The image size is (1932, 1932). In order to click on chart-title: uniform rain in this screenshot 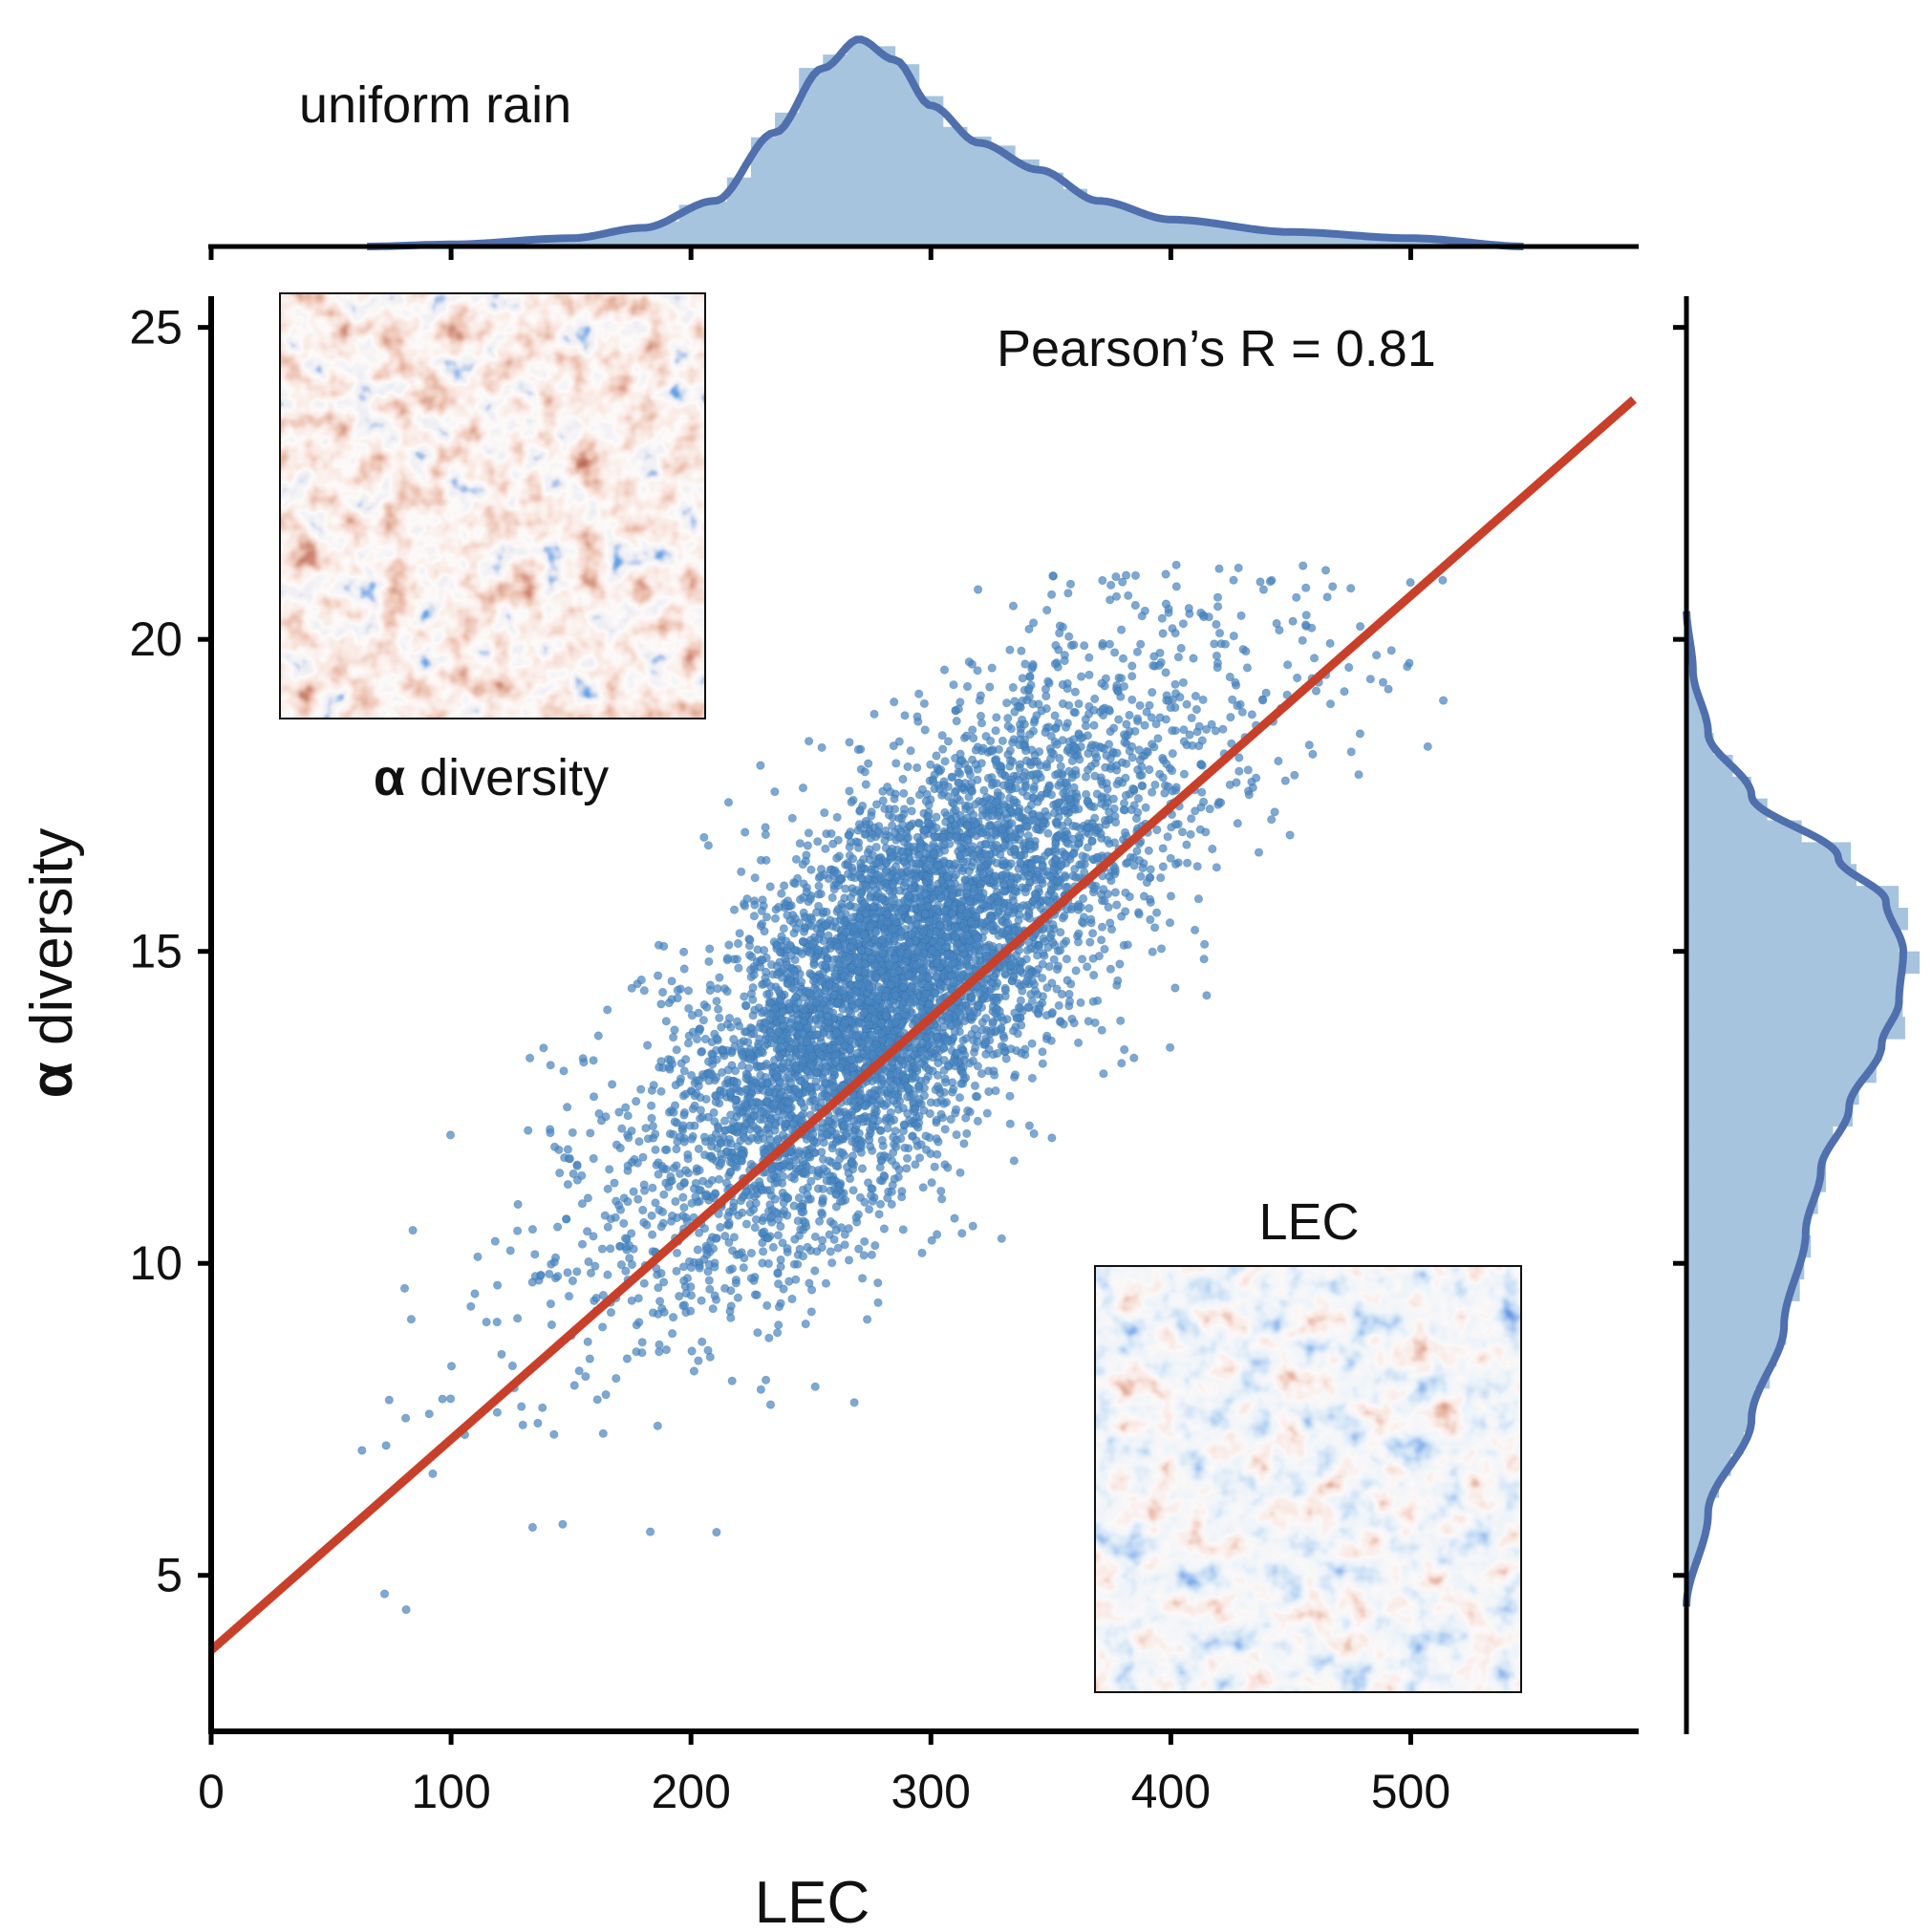, I will do `click(435, 105)`.